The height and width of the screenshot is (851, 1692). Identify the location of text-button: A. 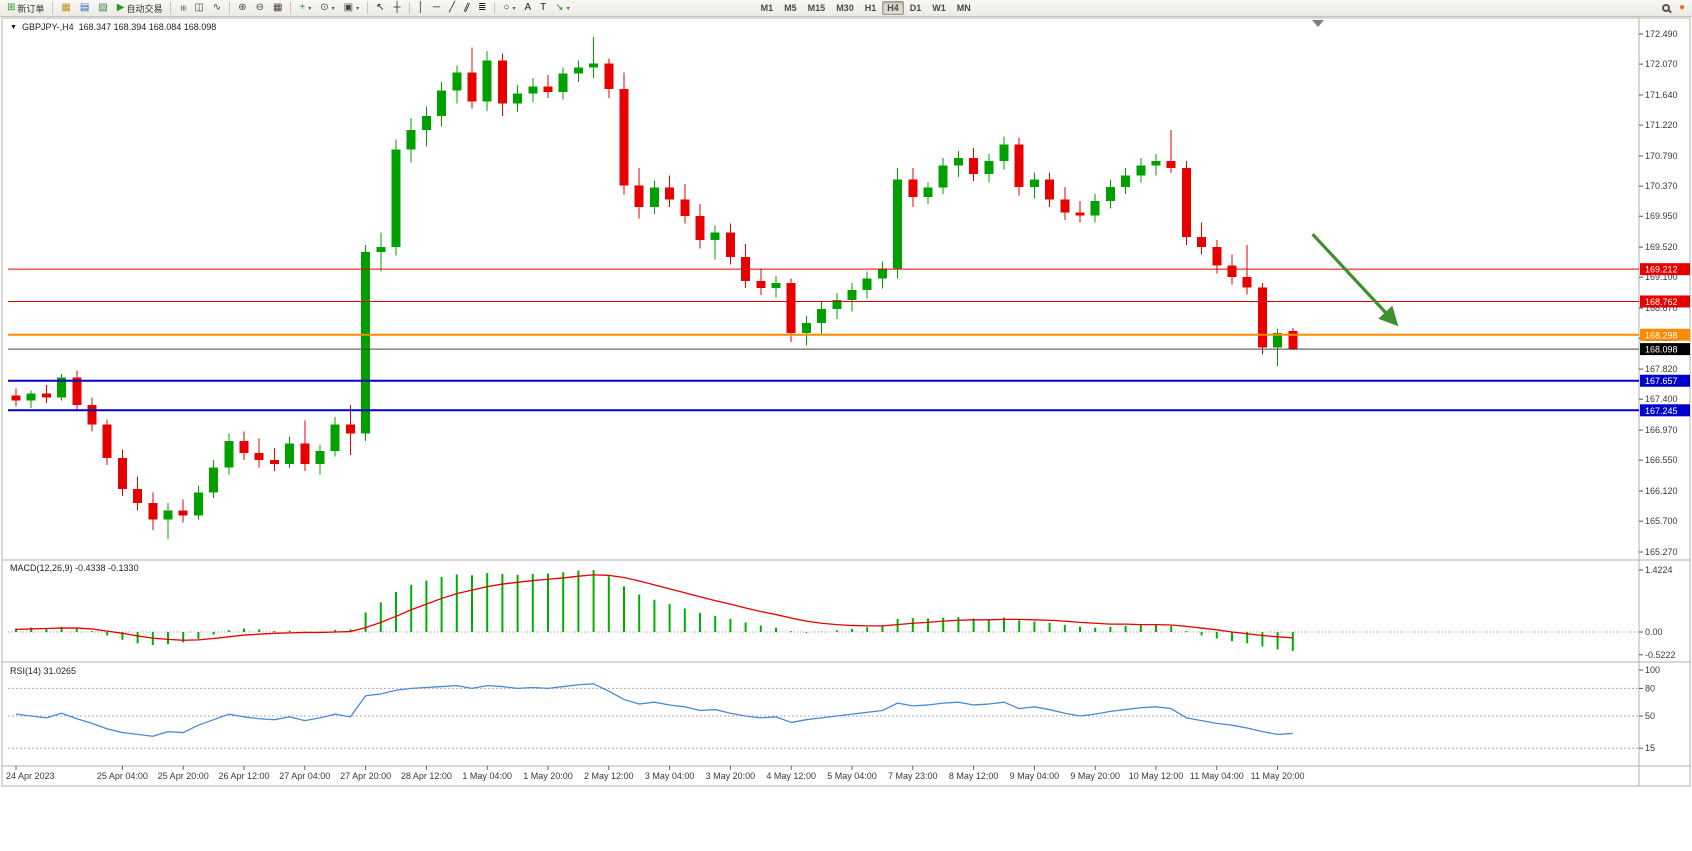
(527, 8).